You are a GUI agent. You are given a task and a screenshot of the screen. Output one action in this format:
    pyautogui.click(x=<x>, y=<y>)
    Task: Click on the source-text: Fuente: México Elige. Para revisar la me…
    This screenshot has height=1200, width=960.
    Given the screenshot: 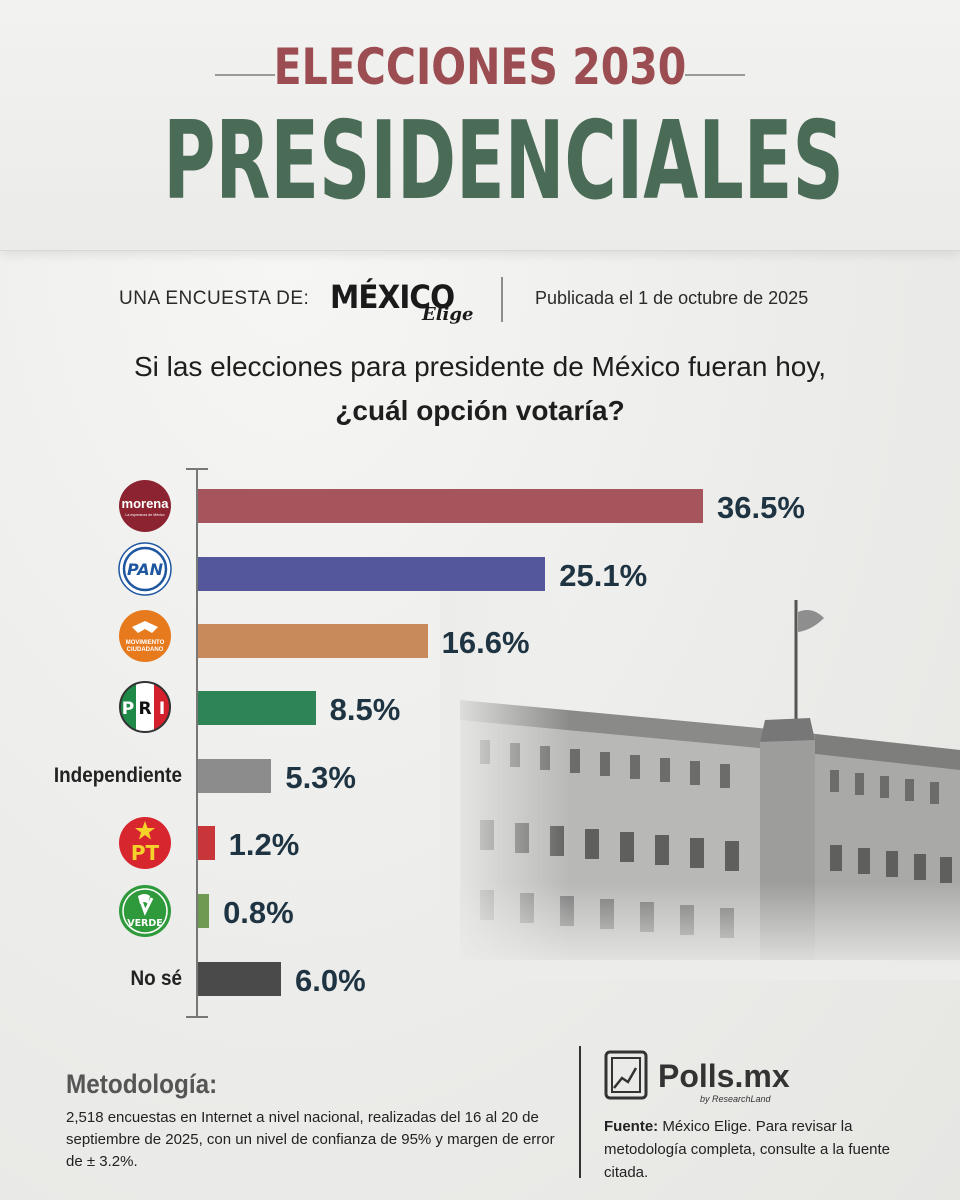 What is the action you would take?
    pyautogui.click(x=764, y=1149)
    